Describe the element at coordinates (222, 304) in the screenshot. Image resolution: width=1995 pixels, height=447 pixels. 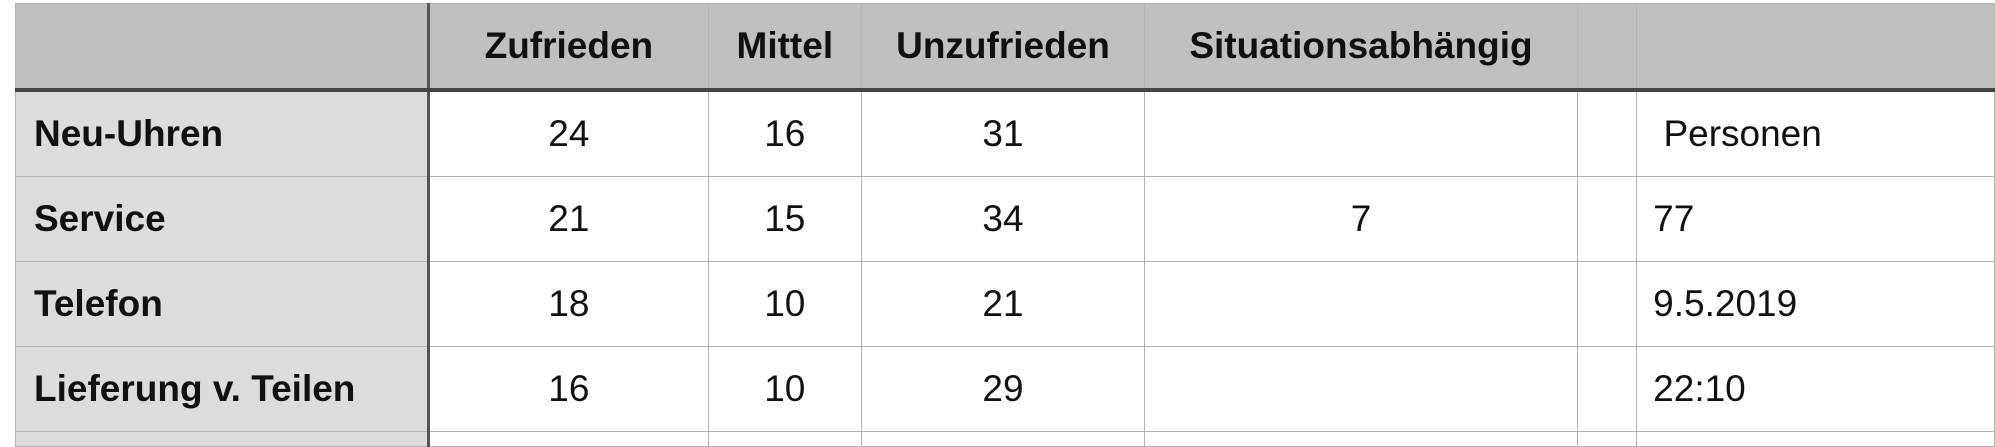
I see `row-header: Telefon` at that location.